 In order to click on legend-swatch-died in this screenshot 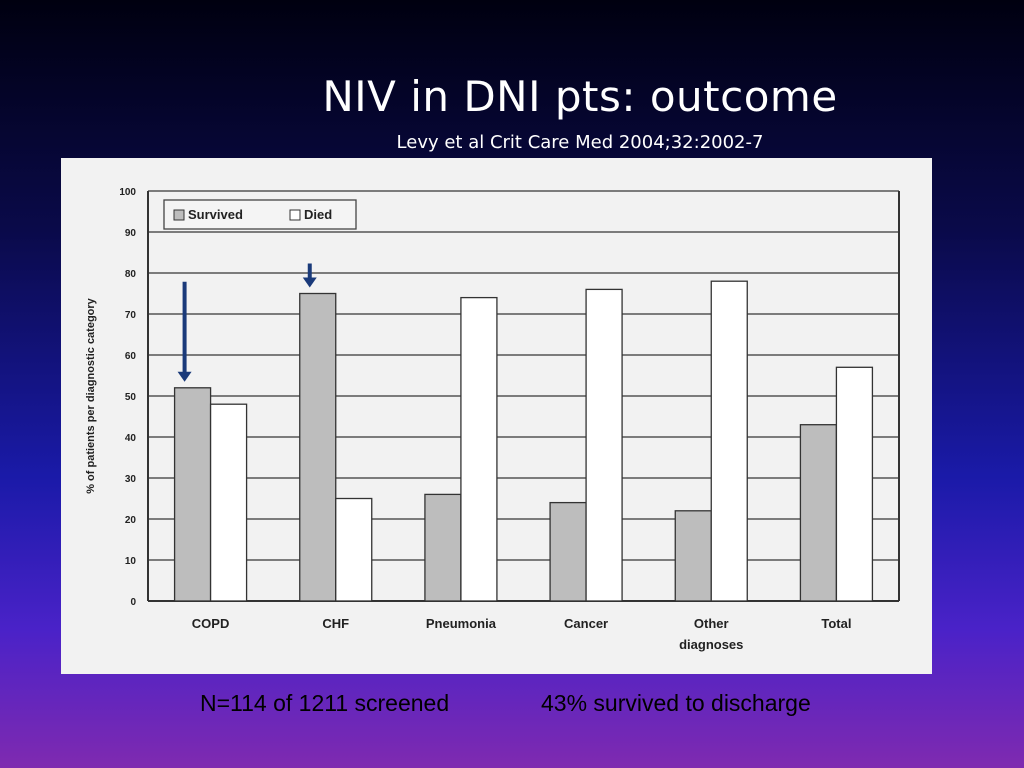, I will do `click(295, 215)`.